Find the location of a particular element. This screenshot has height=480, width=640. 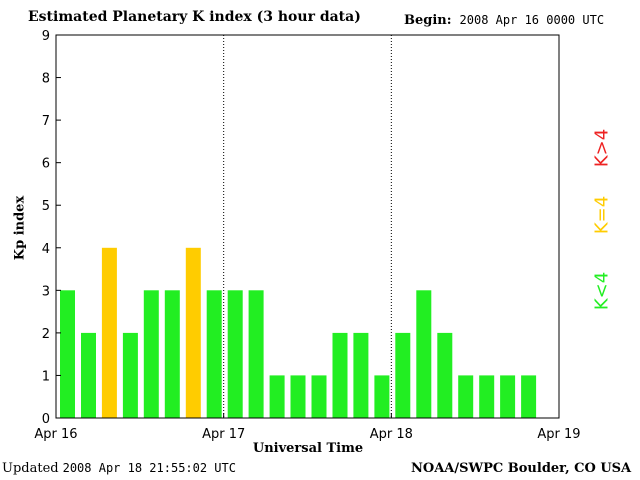

x-tick-label: Apr 16 is located at coordinates (55, 434).